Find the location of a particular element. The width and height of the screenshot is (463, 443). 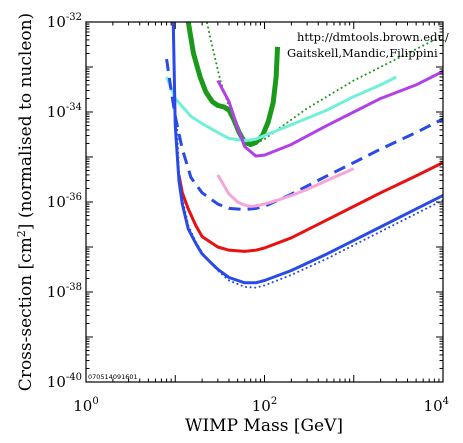

y-axis-title-post: ] (normalised to nucleon) is located at coordinates (26, 121).